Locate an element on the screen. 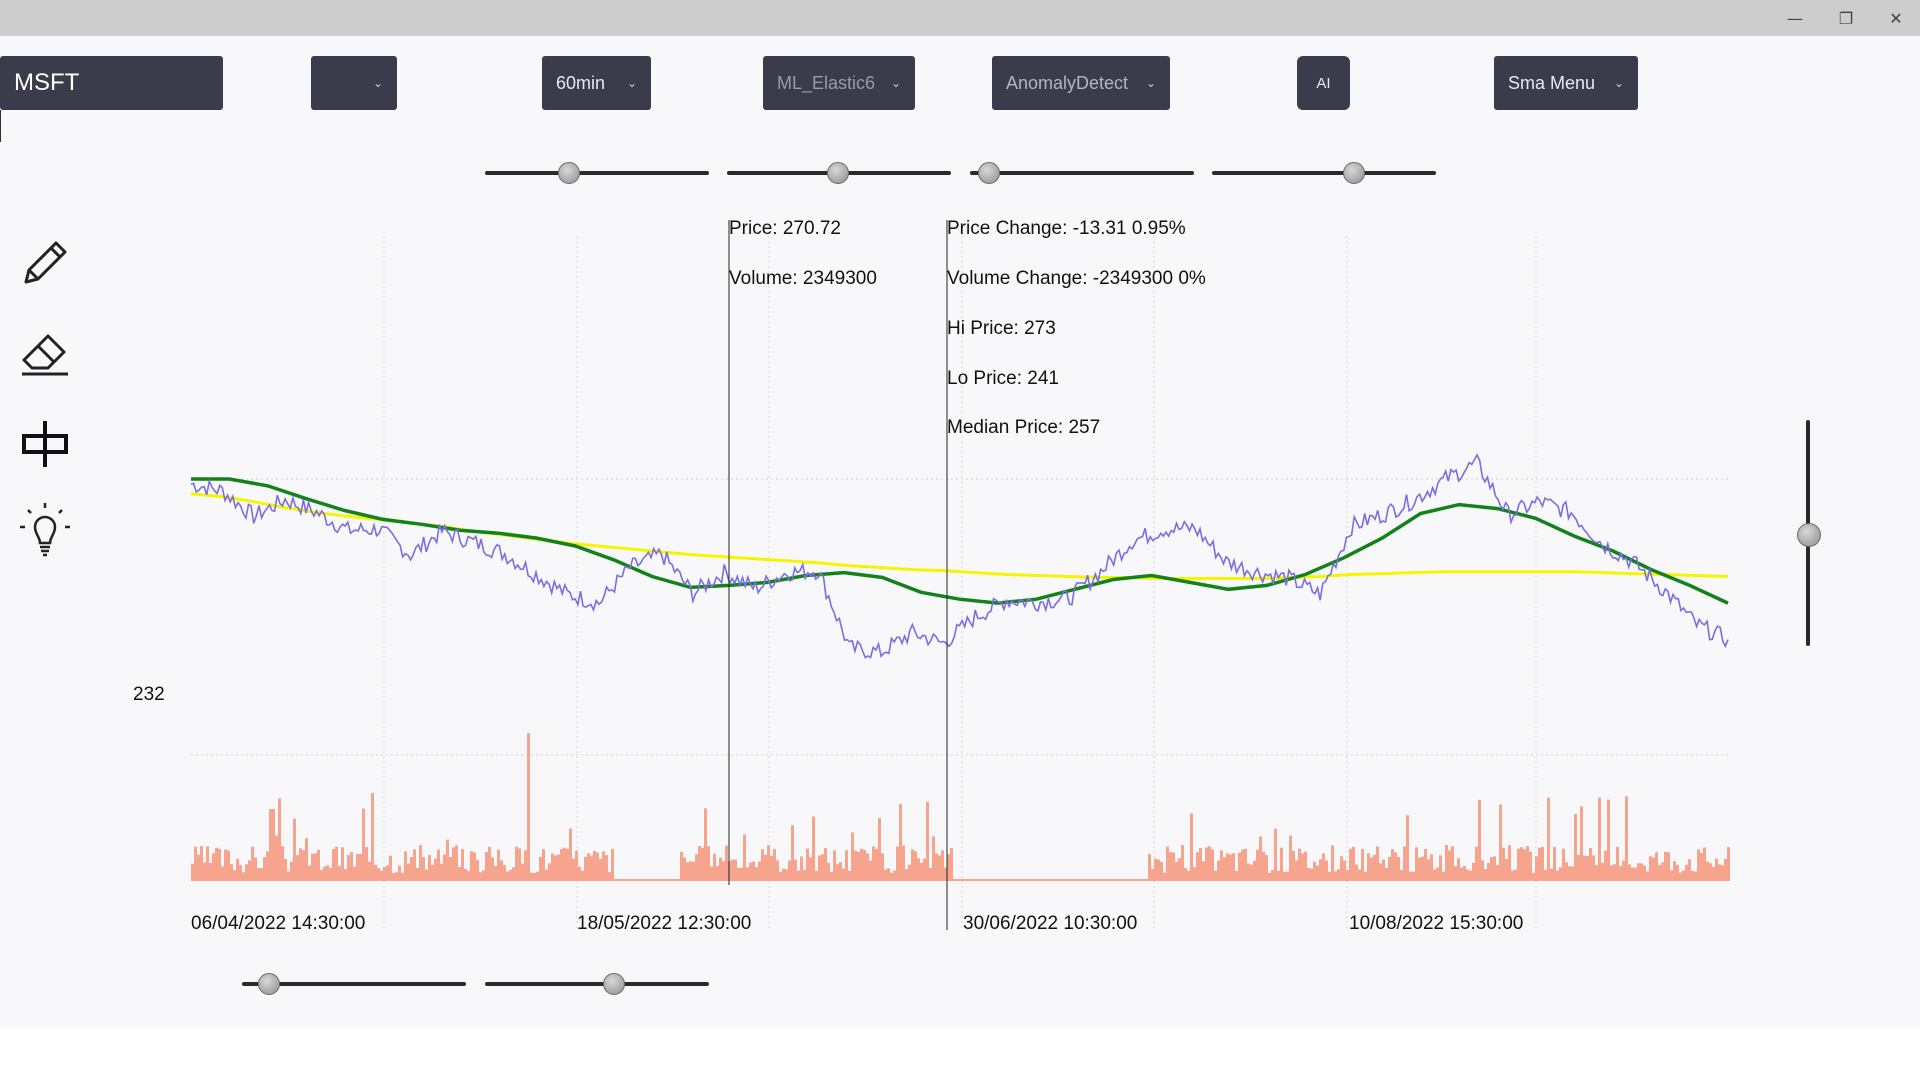 The width and height of the screenshot is (1920, 1080). maximize-icon: ❐ is located at coordinates (1846, 18).